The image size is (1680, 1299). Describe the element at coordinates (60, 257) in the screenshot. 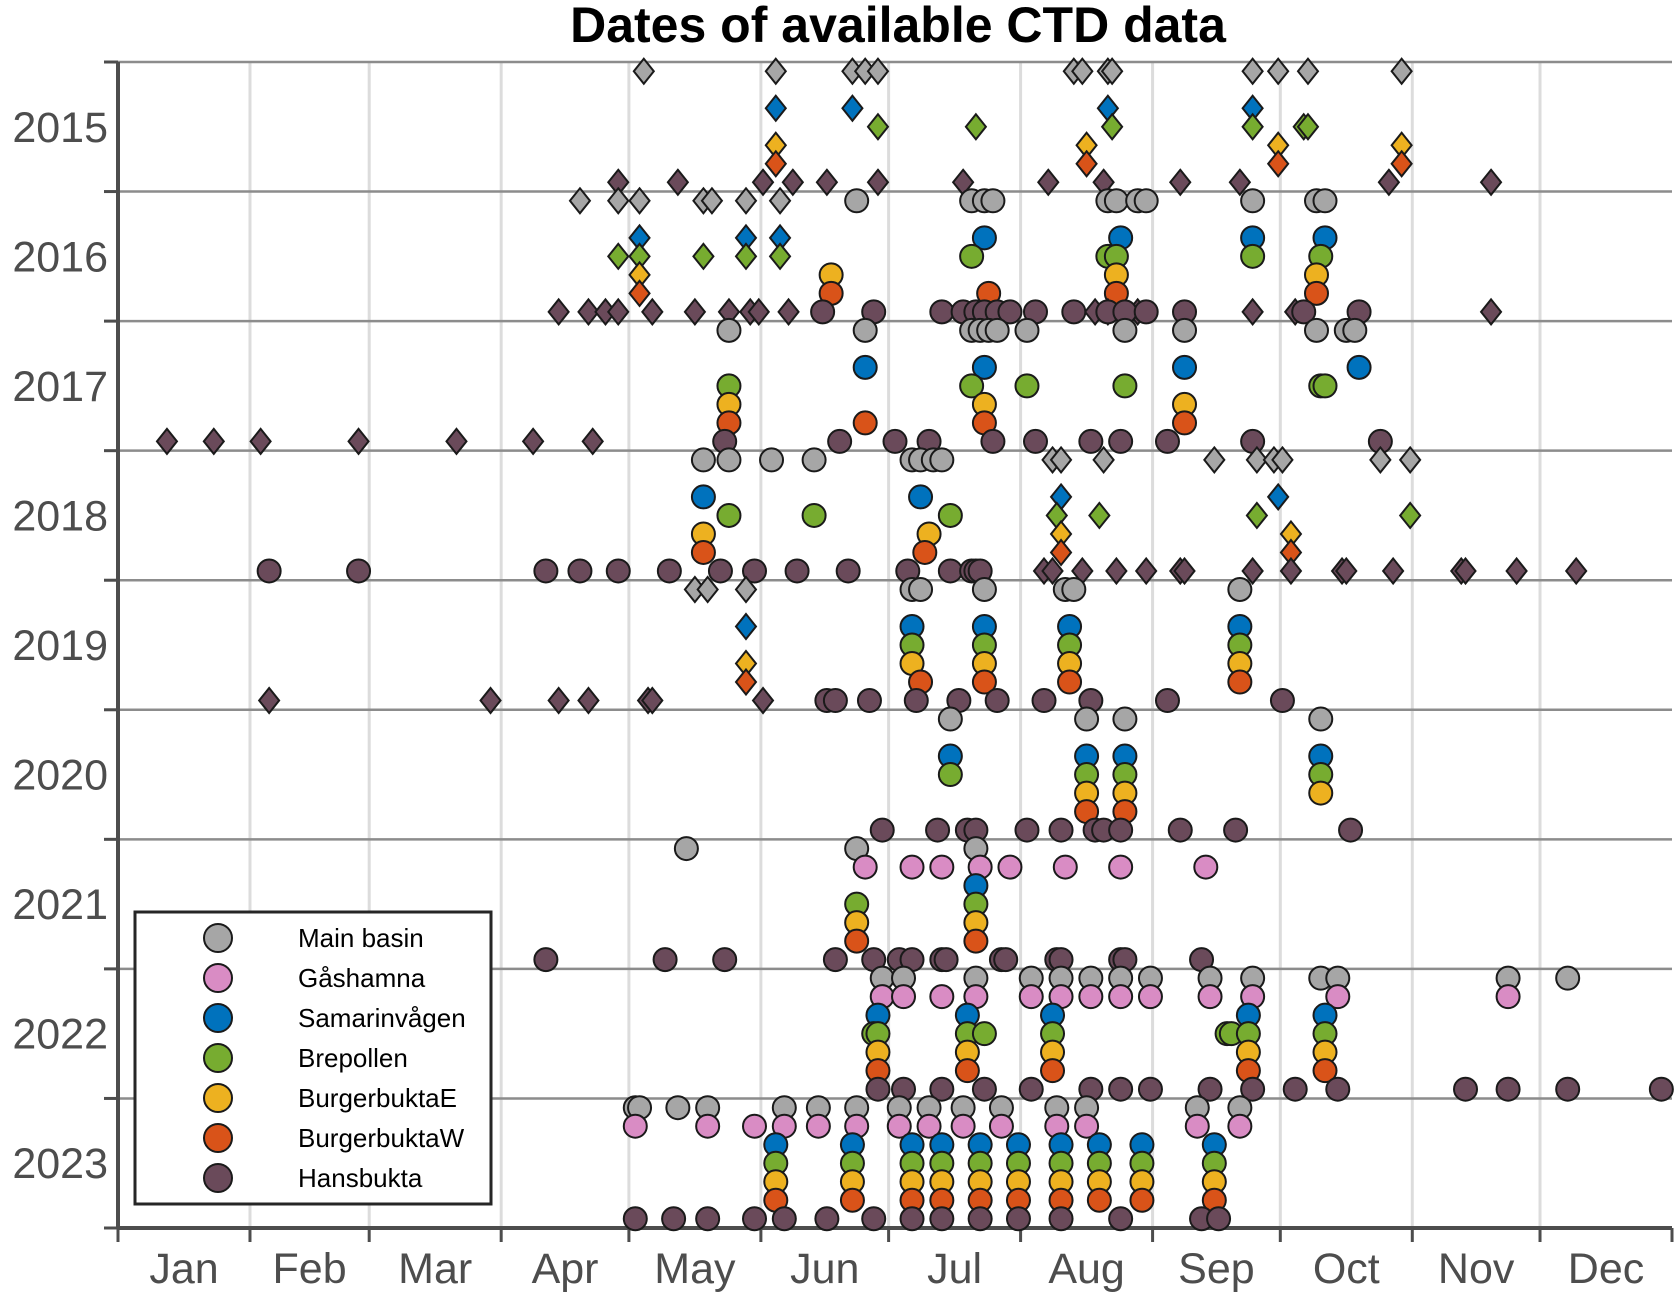

I see `year-tick-label: 2016` at that location.